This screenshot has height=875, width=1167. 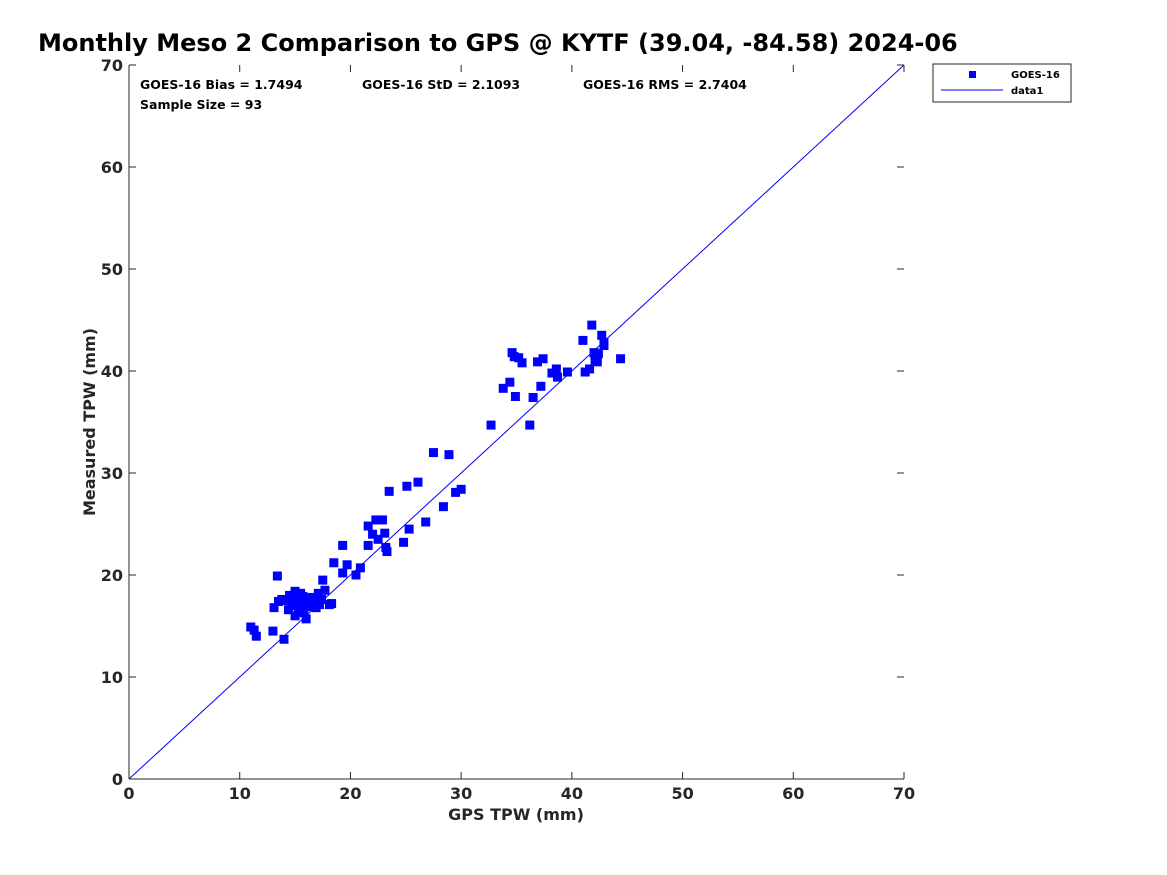 I want to click on y-tick-label-7: 70, so click(x=112, y=65).